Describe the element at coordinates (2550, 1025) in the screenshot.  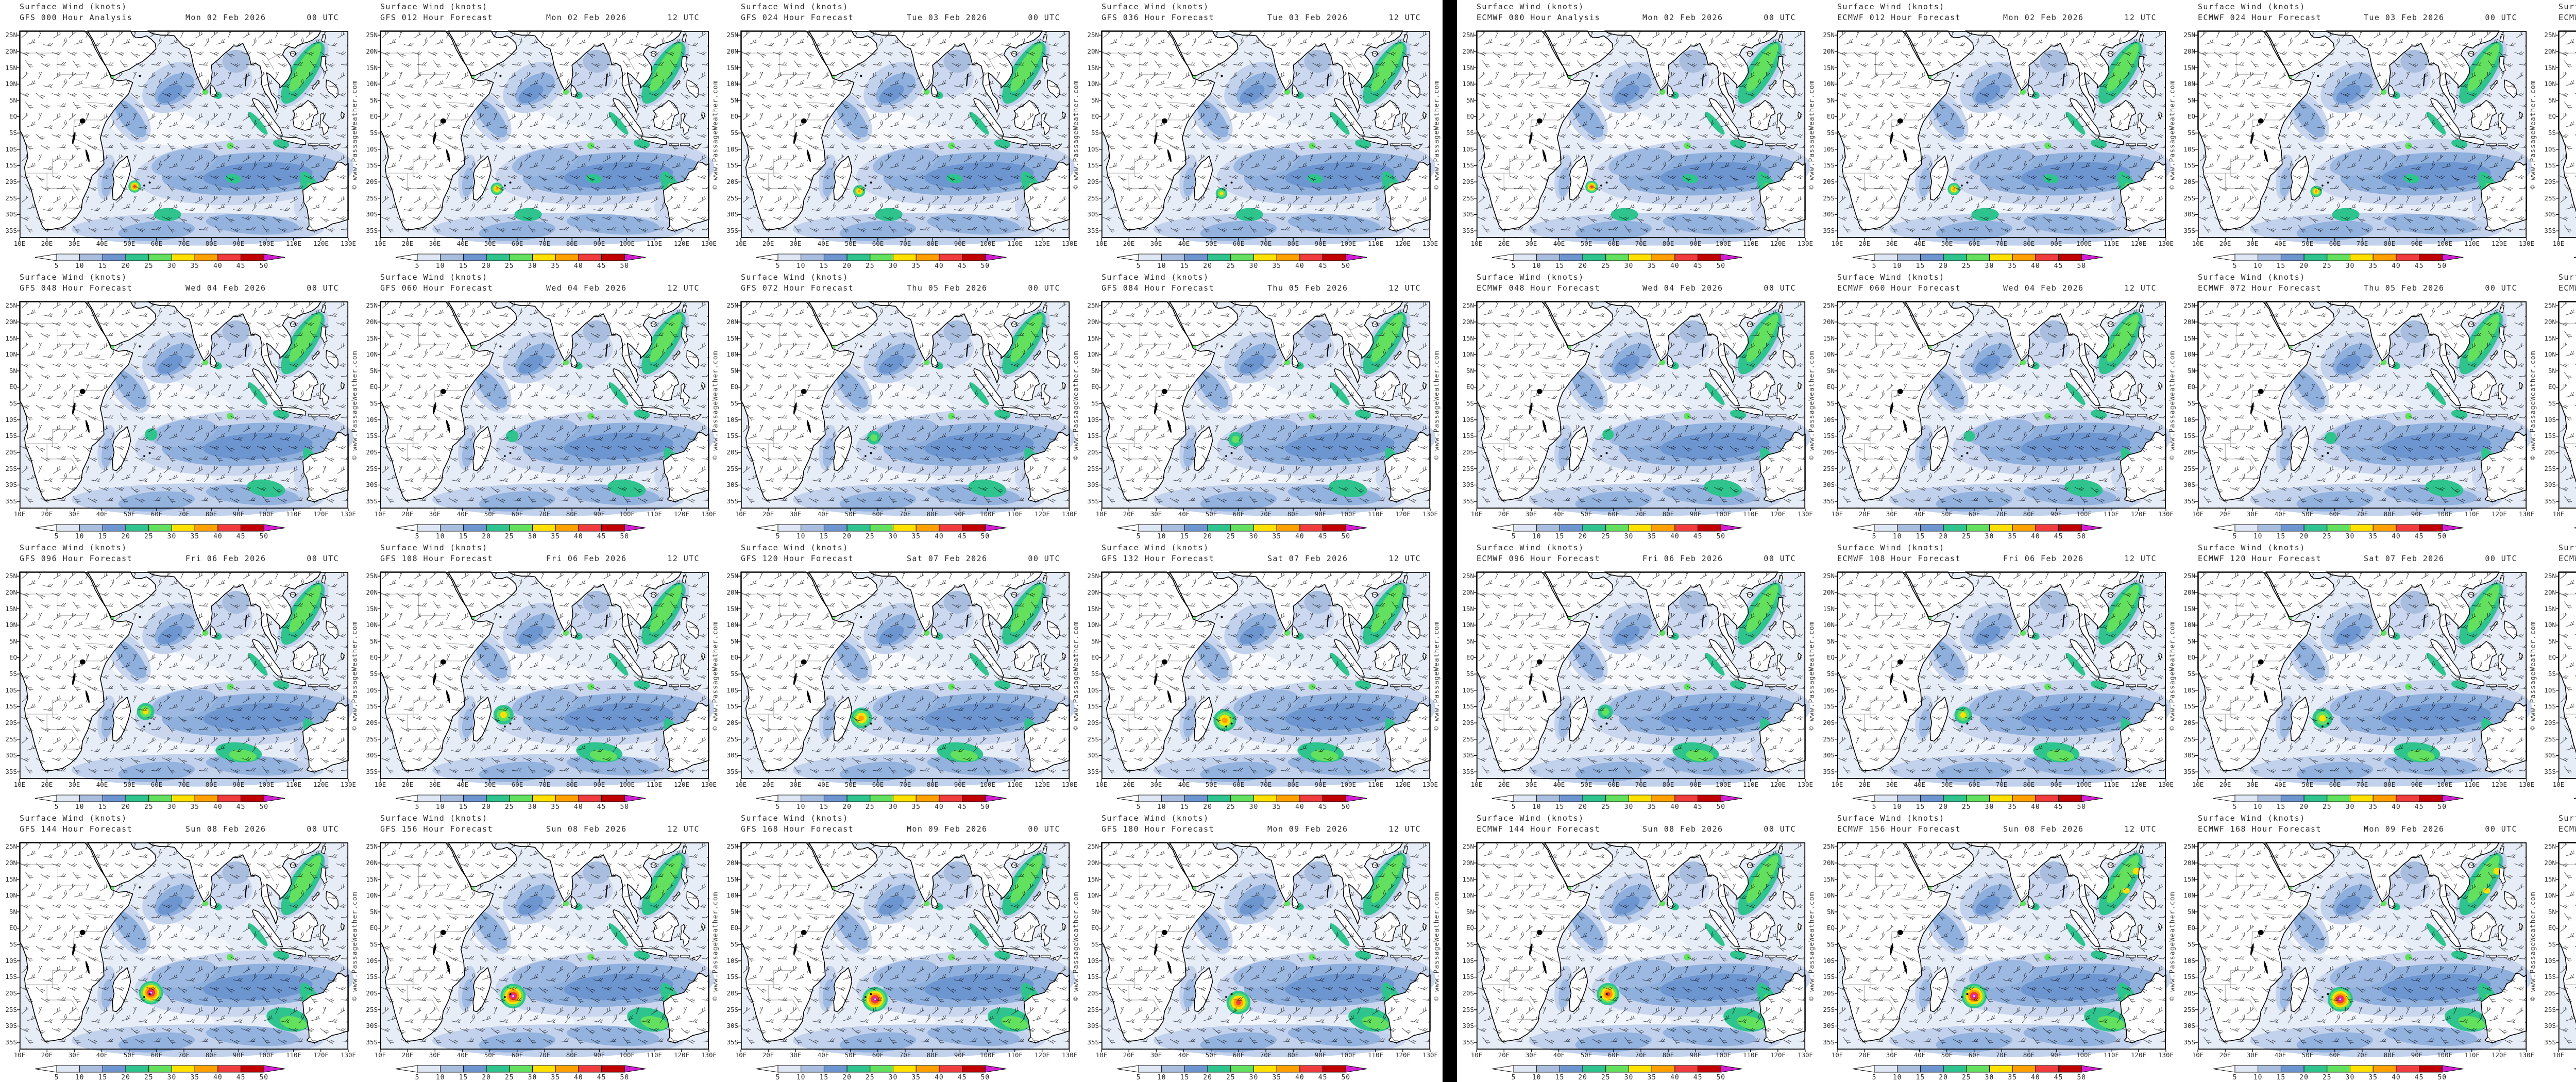
I see `lat-axis-label: 30S` at that location.